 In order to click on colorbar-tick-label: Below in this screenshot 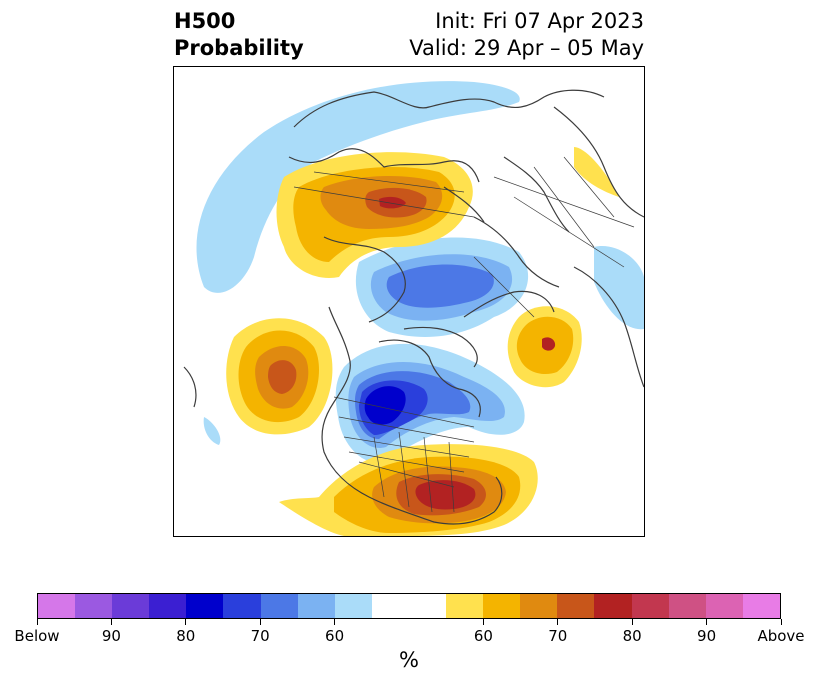, I will do `click(37, 636)`.